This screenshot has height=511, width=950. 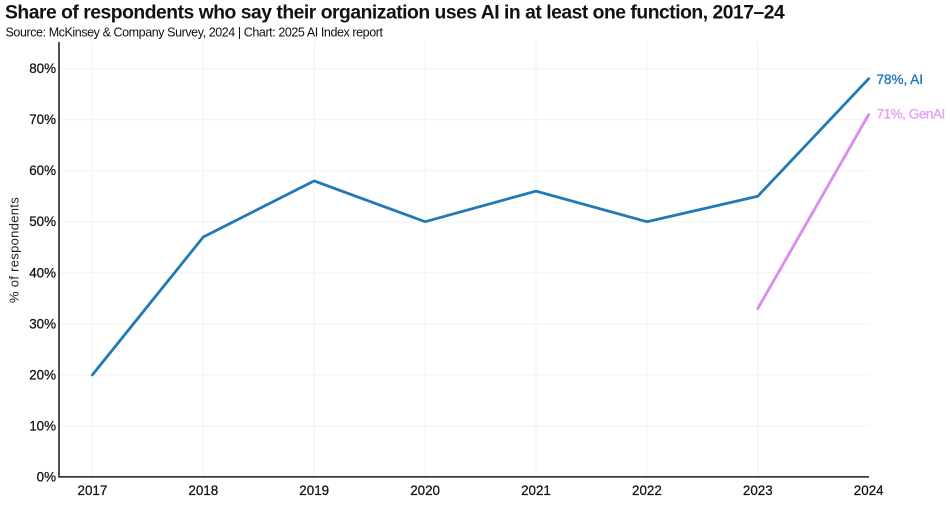 I want to click on svg-text: 30%, so click(x=42, y=323).